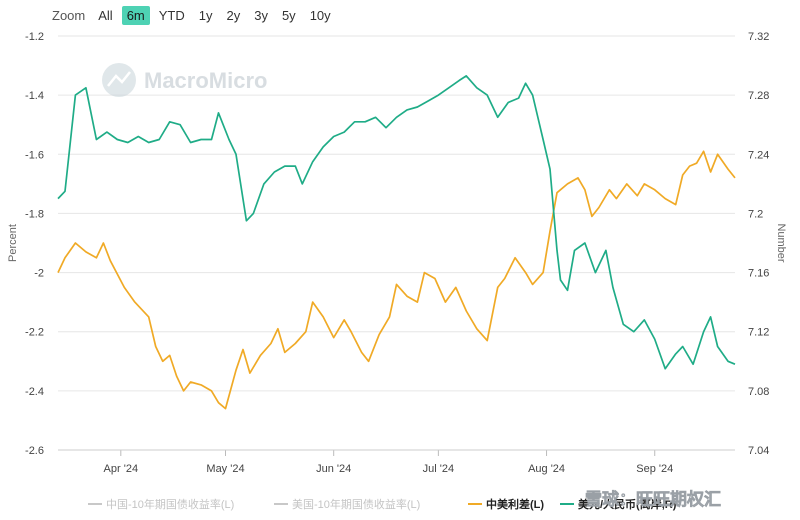 This screenshot has width=800, height=520. Describe the element at coordinates (105, 15) in the screenshot. I see `zoom-button-all: All` at that location.